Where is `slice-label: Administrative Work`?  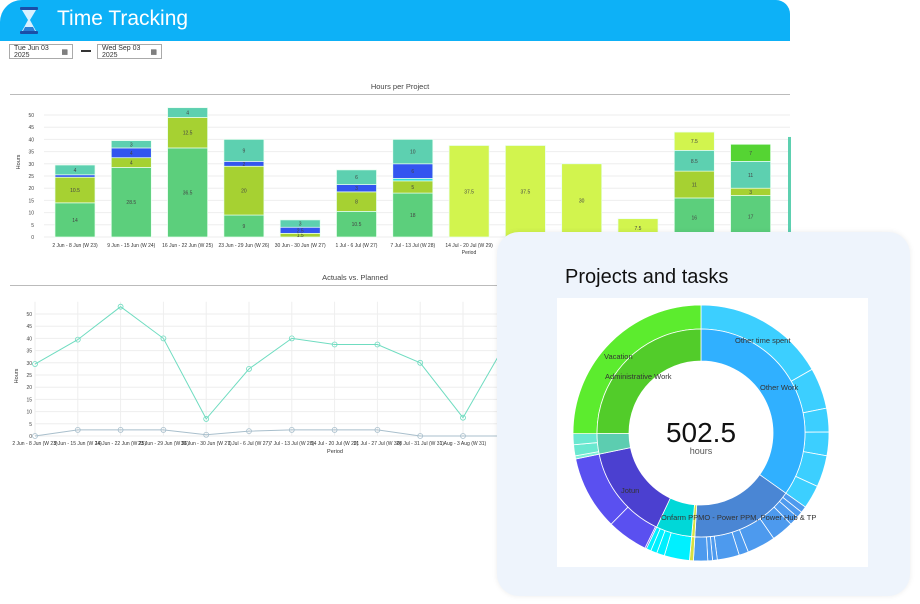
slice-label: Administrative Work is located at coordinates (638, 376).